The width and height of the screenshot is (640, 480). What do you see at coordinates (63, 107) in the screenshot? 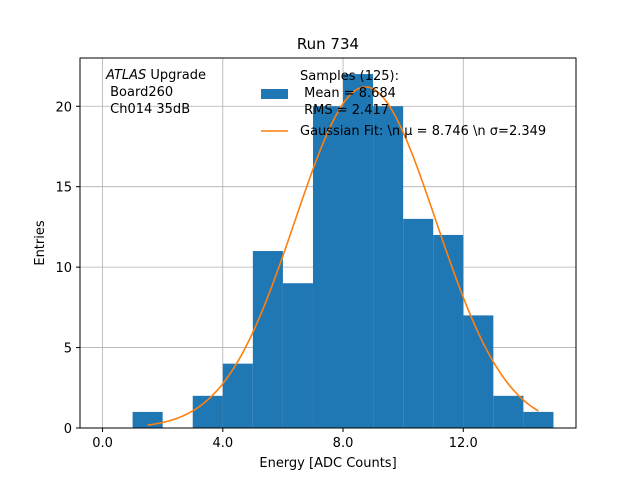
I see `y-tick-label: 20` at bounding box center [63, 107].